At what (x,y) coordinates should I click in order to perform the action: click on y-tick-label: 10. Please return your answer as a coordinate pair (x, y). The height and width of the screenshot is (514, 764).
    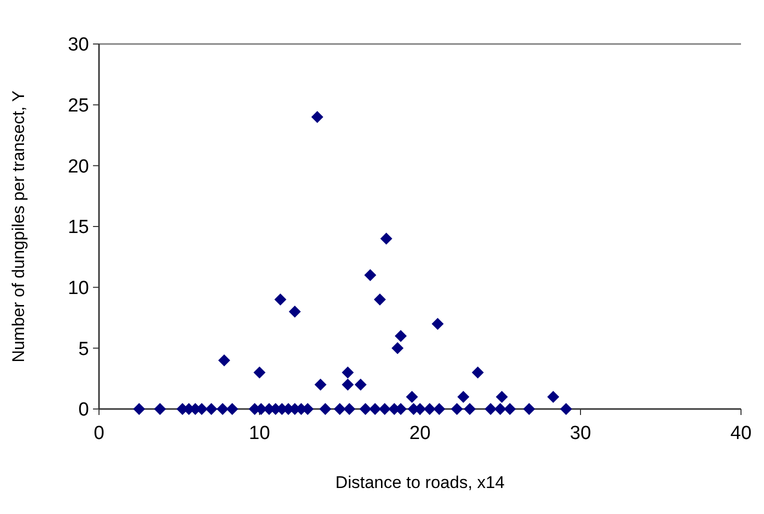
    Looking at the image, I should click on (78, 288).